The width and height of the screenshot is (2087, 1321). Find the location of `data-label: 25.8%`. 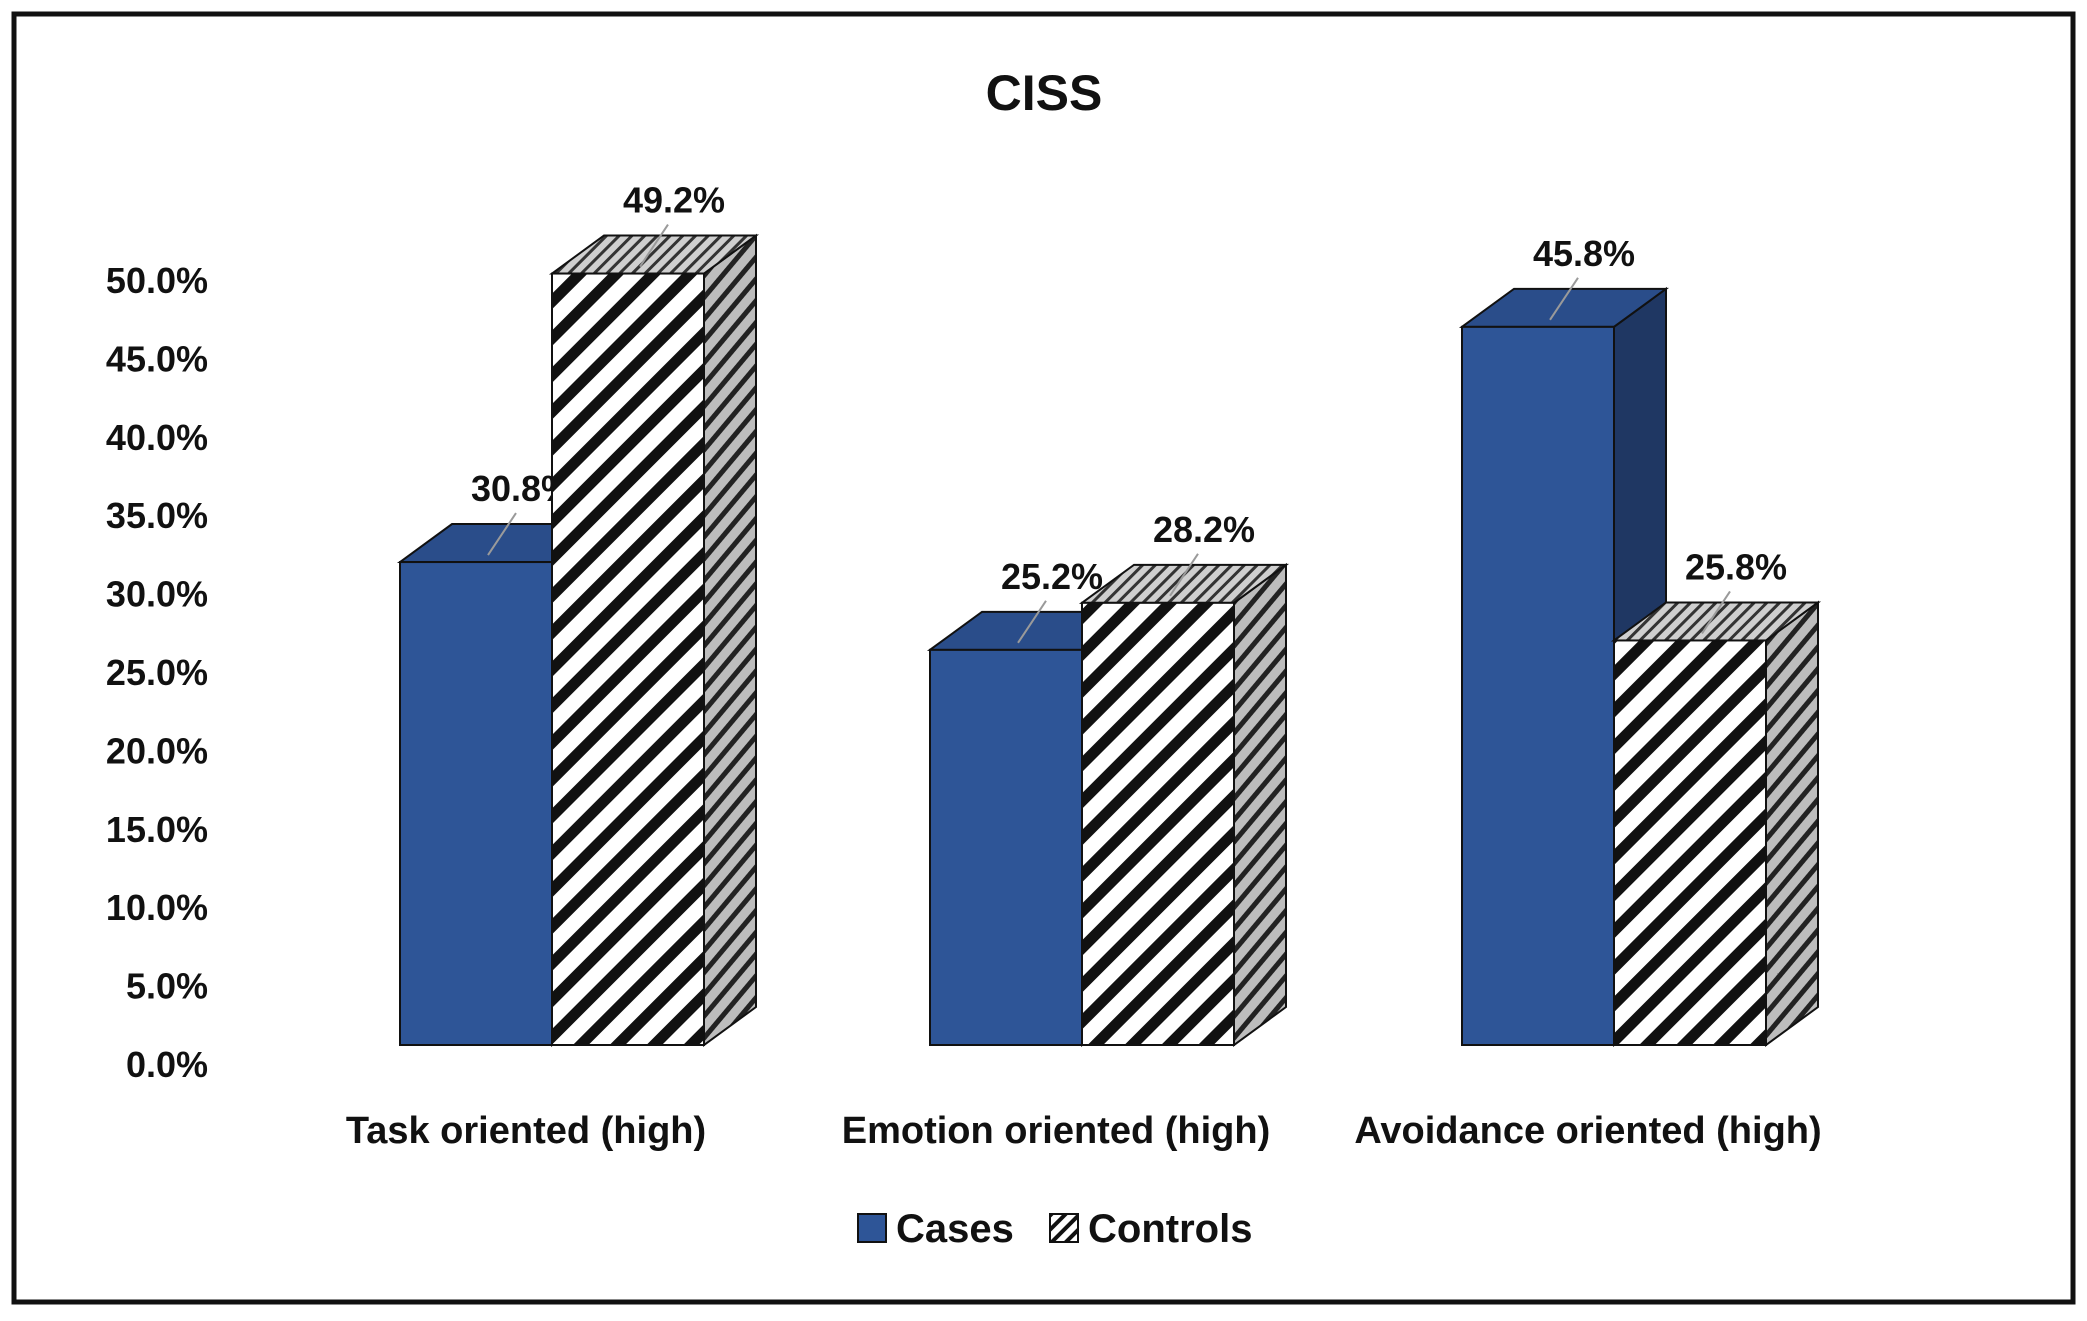

data-label: 25.8% is located at coordinates (1736, 566).